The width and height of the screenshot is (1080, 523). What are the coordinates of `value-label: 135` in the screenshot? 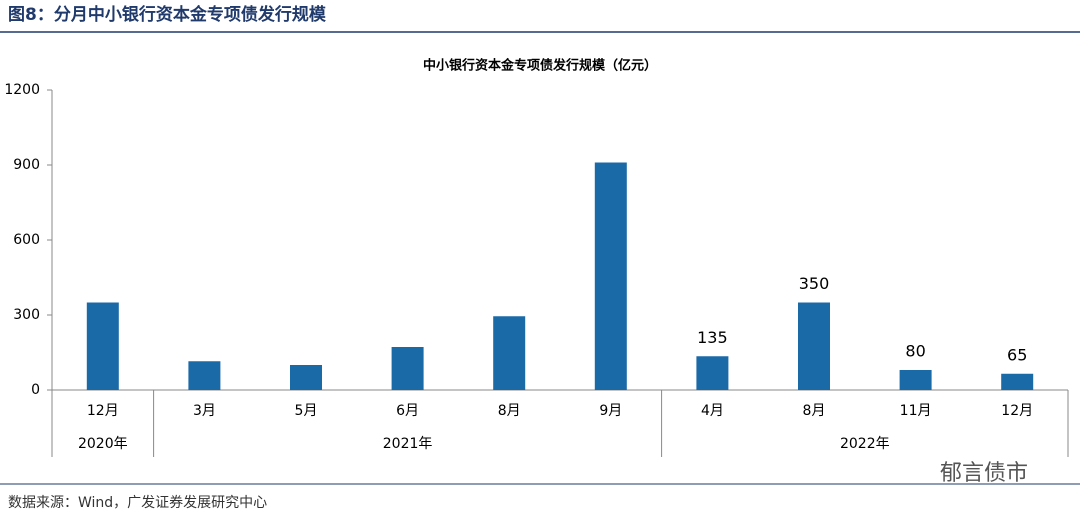 It's located at (712, 337).